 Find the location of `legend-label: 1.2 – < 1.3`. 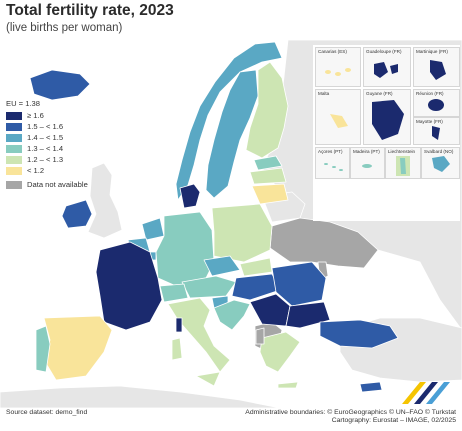

legend-label: 1.2 – < 1.3 is located at coordinates (45, 160).